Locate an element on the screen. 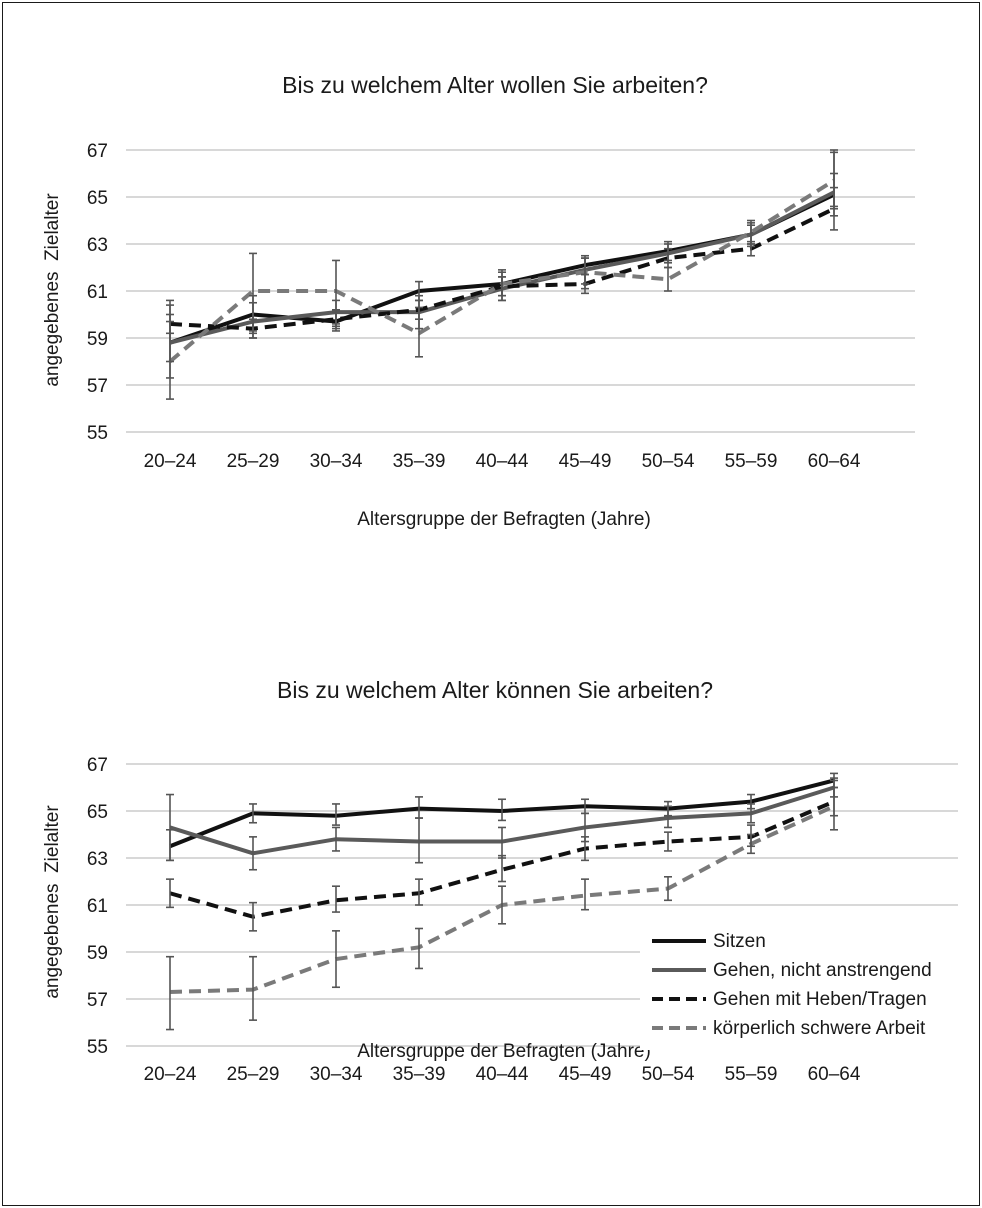 The height and width of the screenshot is (1208, 982). legend-label: körperlich schwere Arbeit is located at coordinates (819, 1028).